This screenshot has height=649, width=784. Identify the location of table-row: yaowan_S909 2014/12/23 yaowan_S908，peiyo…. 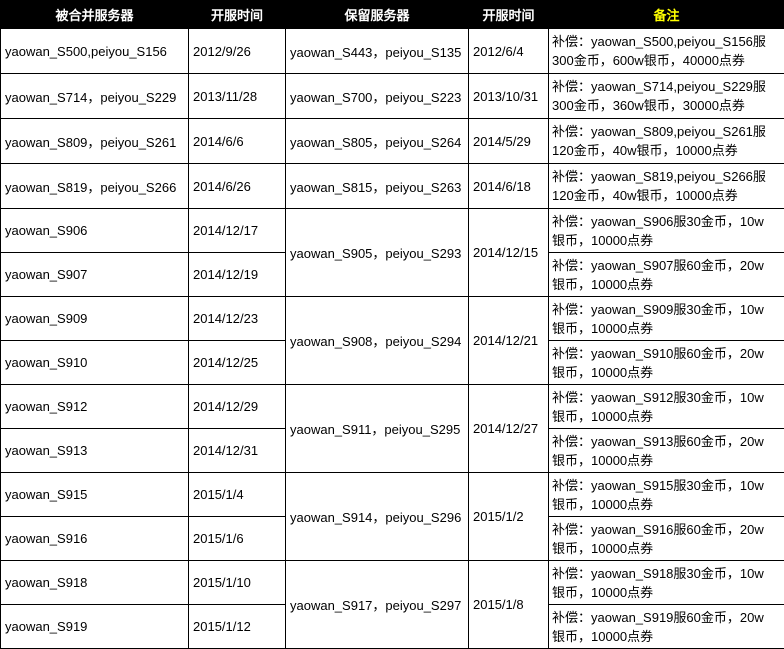
(392, 319).